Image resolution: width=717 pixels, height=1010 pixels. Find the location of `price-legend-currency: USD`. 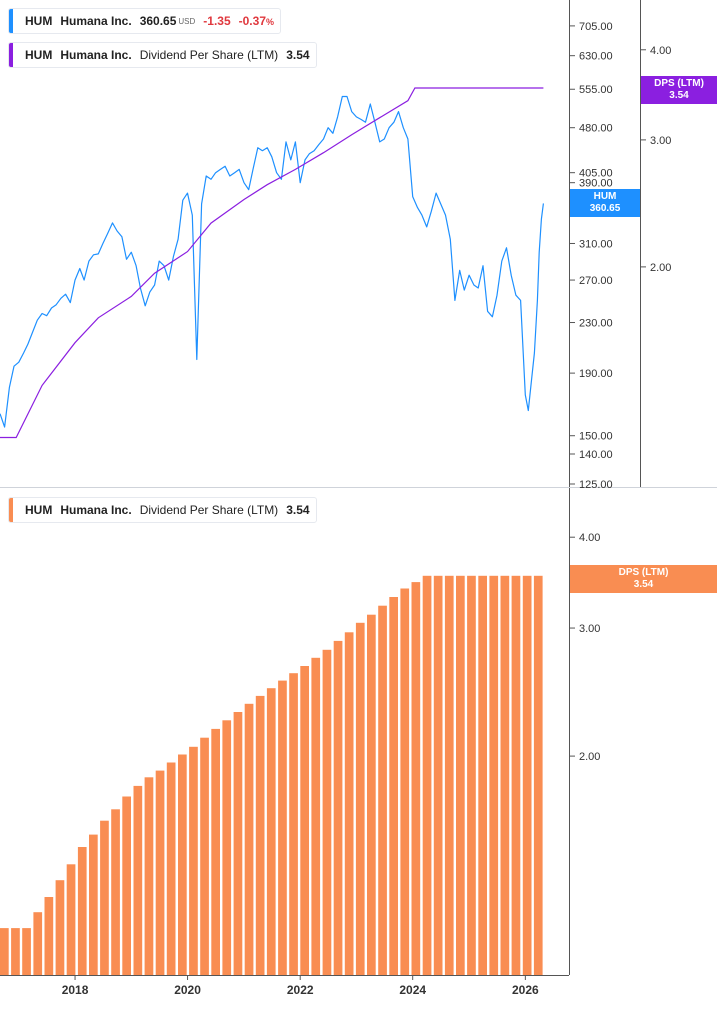

price-legend-currency: USD is located at coordinates (187, 21).